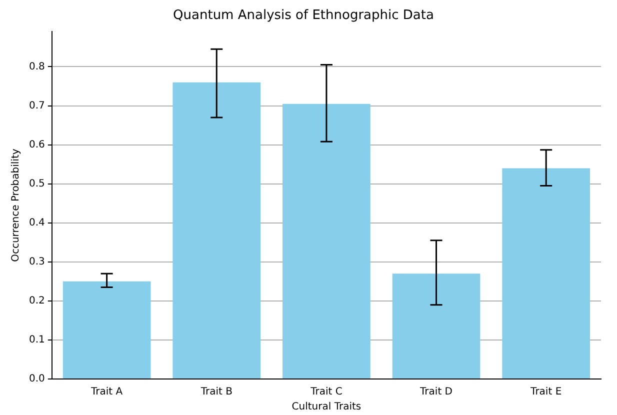  Describe the element at coordinates (326, 392) in the screenshot. I see `x-tick-label: Trait C` at that location.